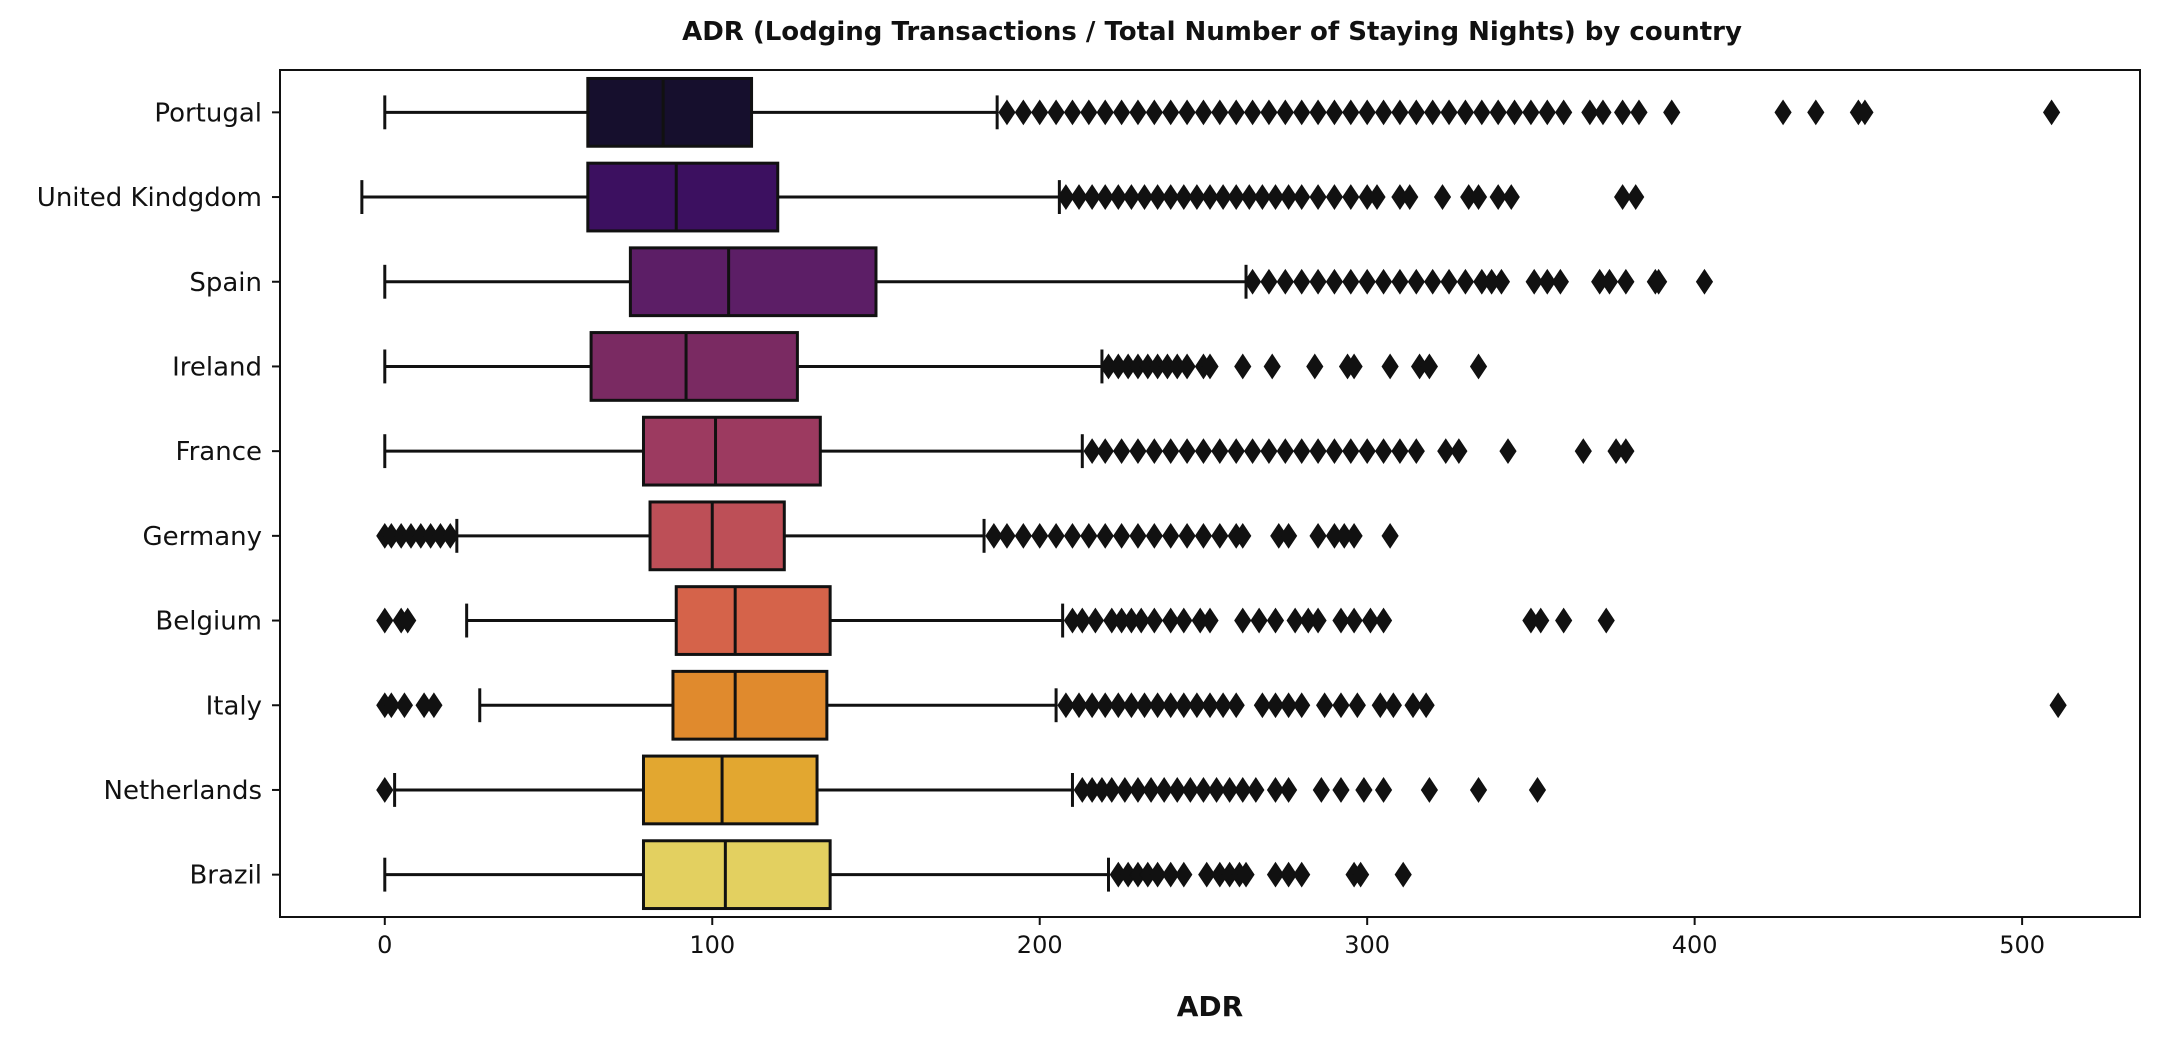  What do you see at coordinates (897, 875) in the screenshot?
I see `box-brazil` at bounding box center [897, 875].